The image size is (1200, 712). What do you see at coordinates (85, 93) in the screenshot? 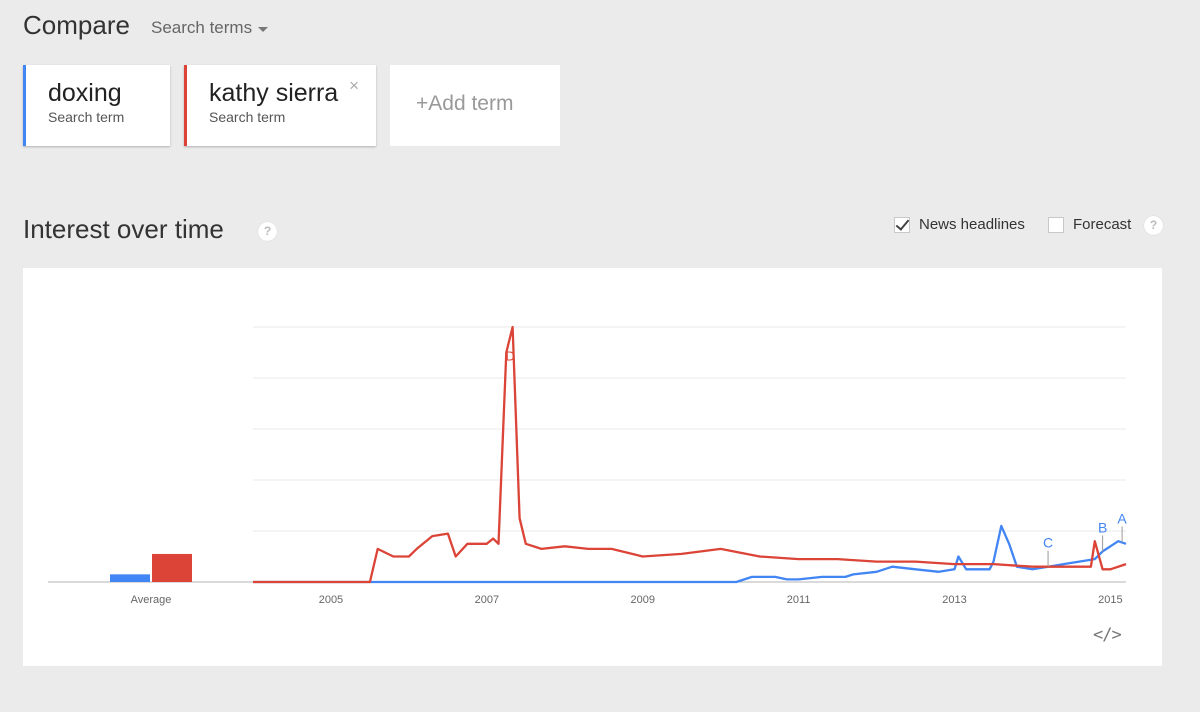
I see `term-name: doxing` at bounding box center [85, 93].